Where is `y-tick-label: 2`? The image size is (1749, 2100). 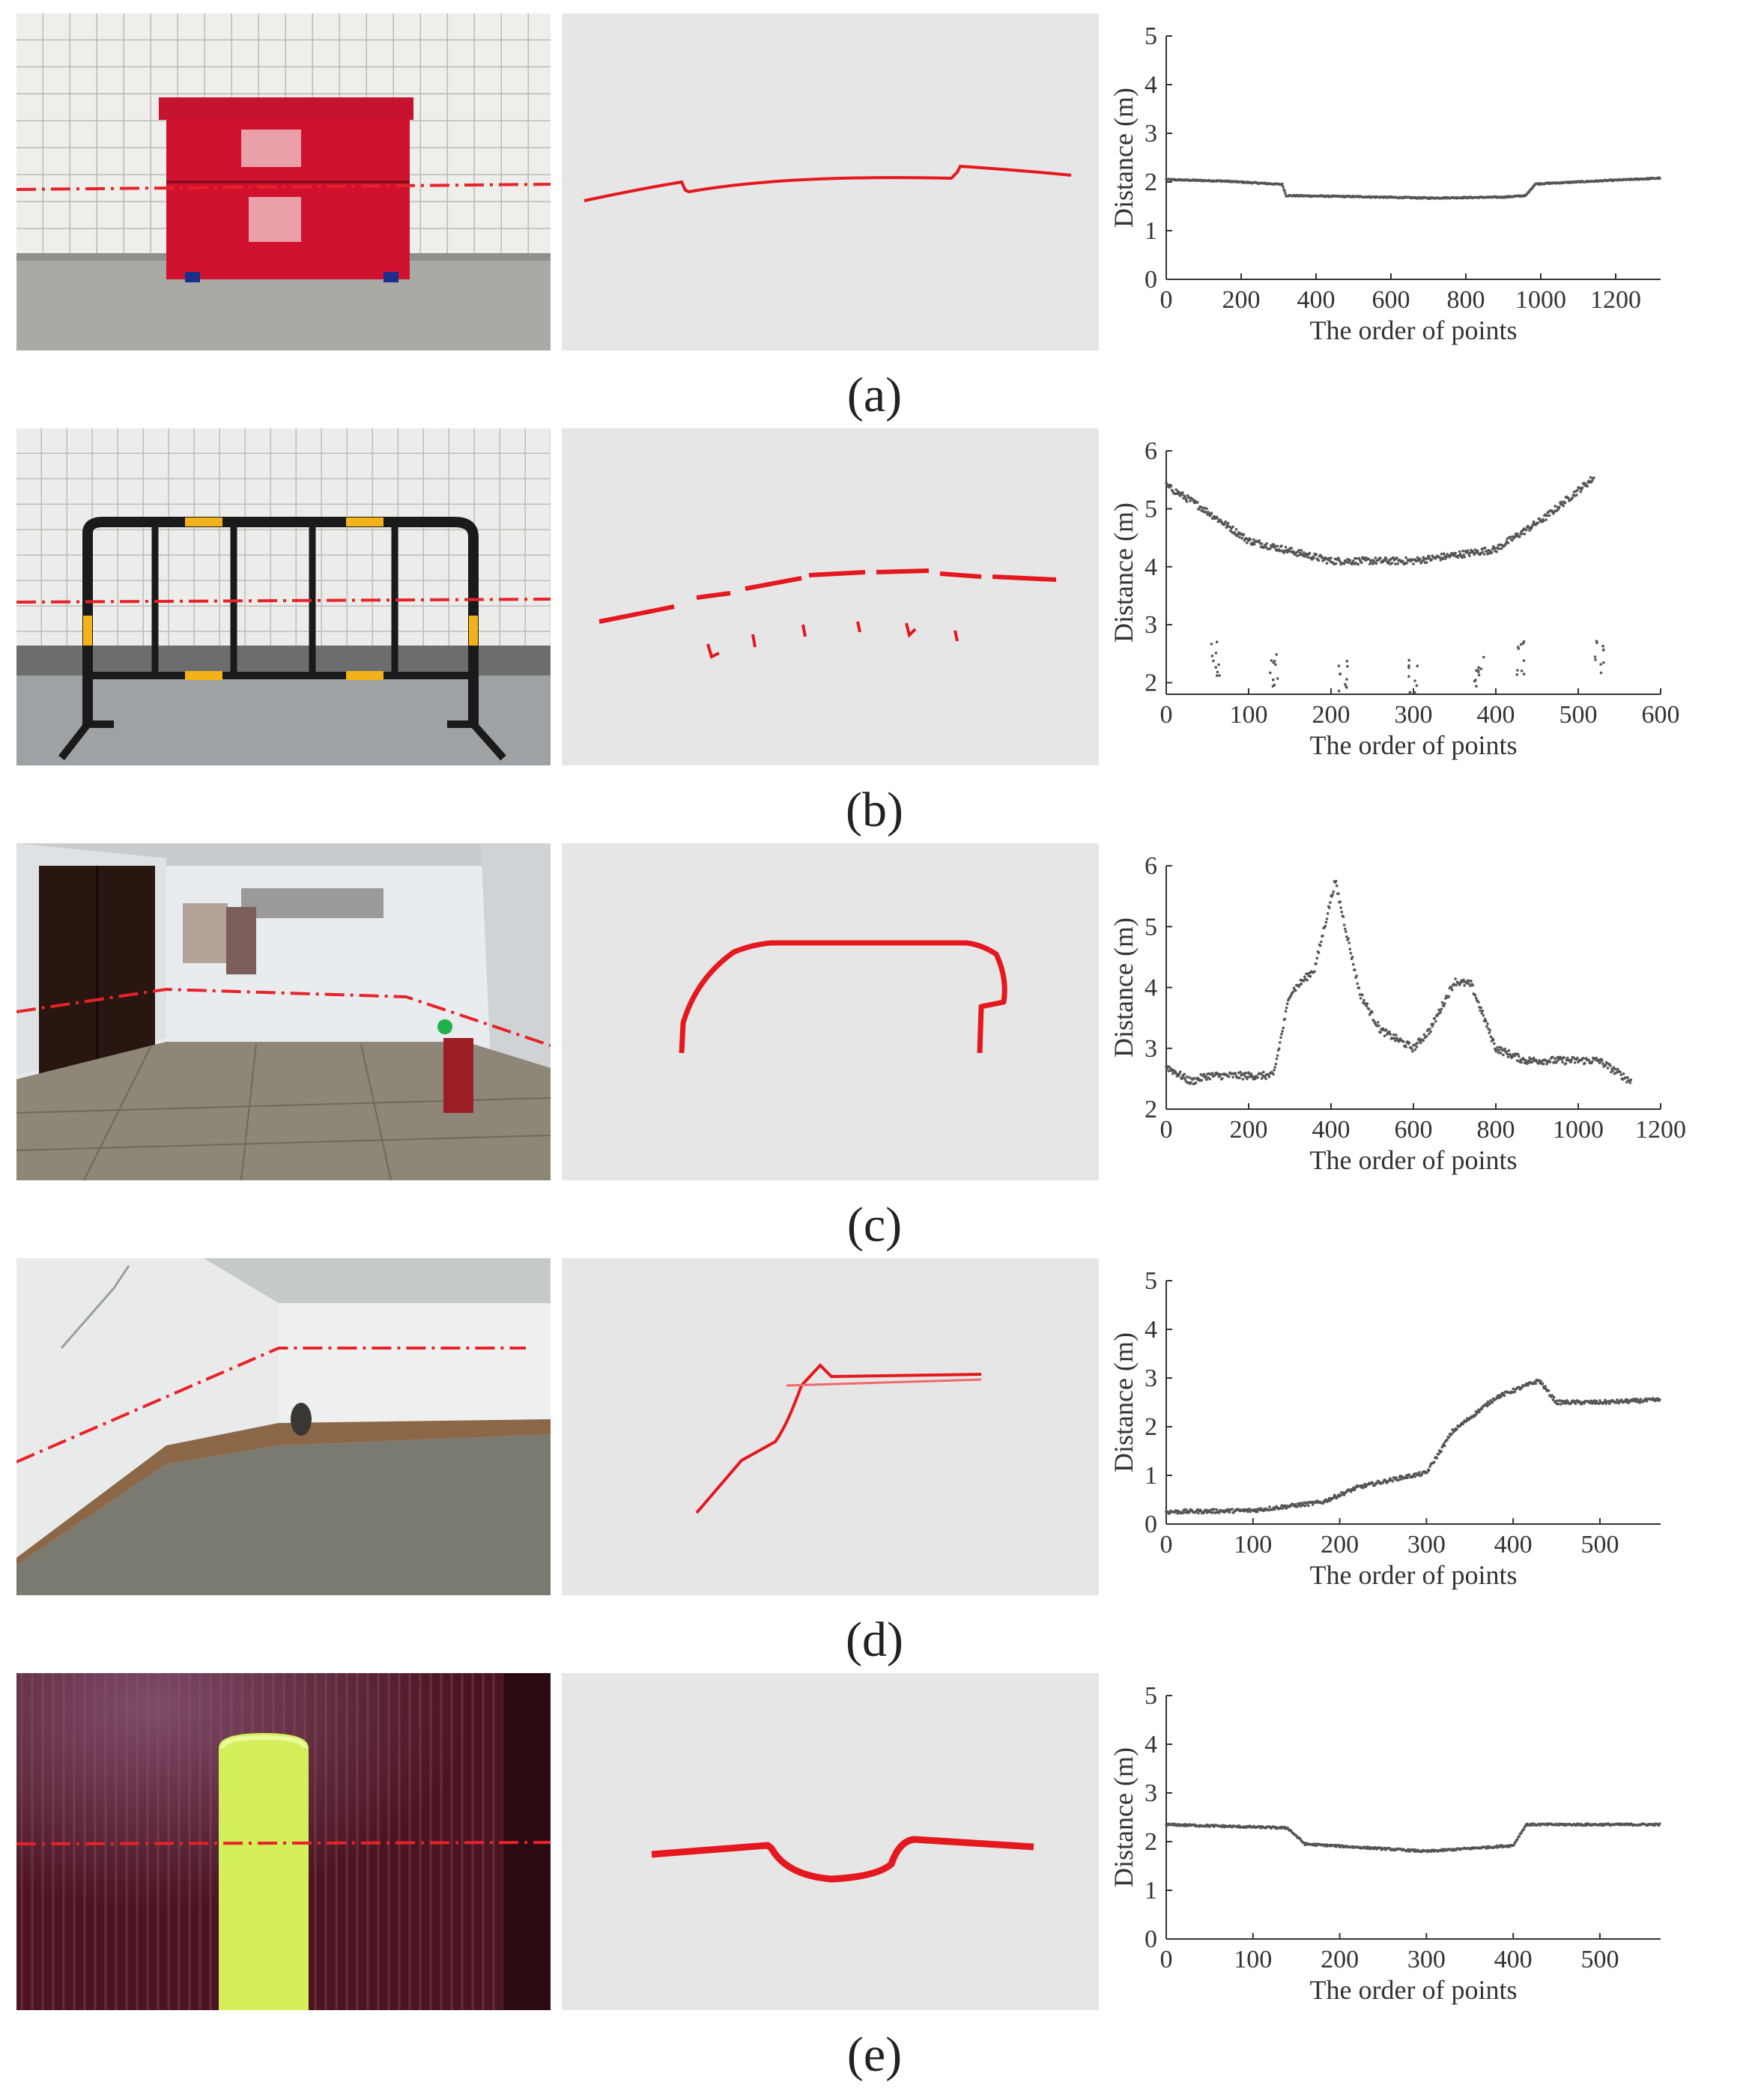
y-tick-label: 2 is located at coordinates (1151, 683).